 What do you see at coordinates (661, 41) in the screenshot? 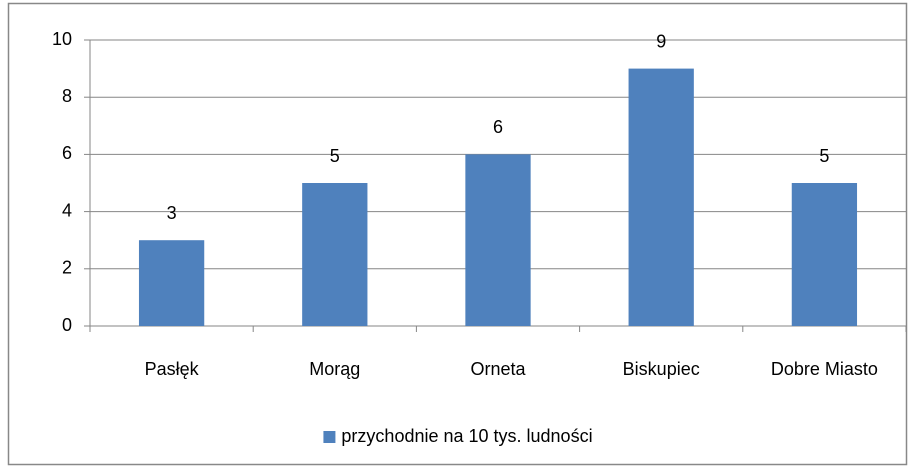
I see `data-label: 9` at bounding box center [661, 41].